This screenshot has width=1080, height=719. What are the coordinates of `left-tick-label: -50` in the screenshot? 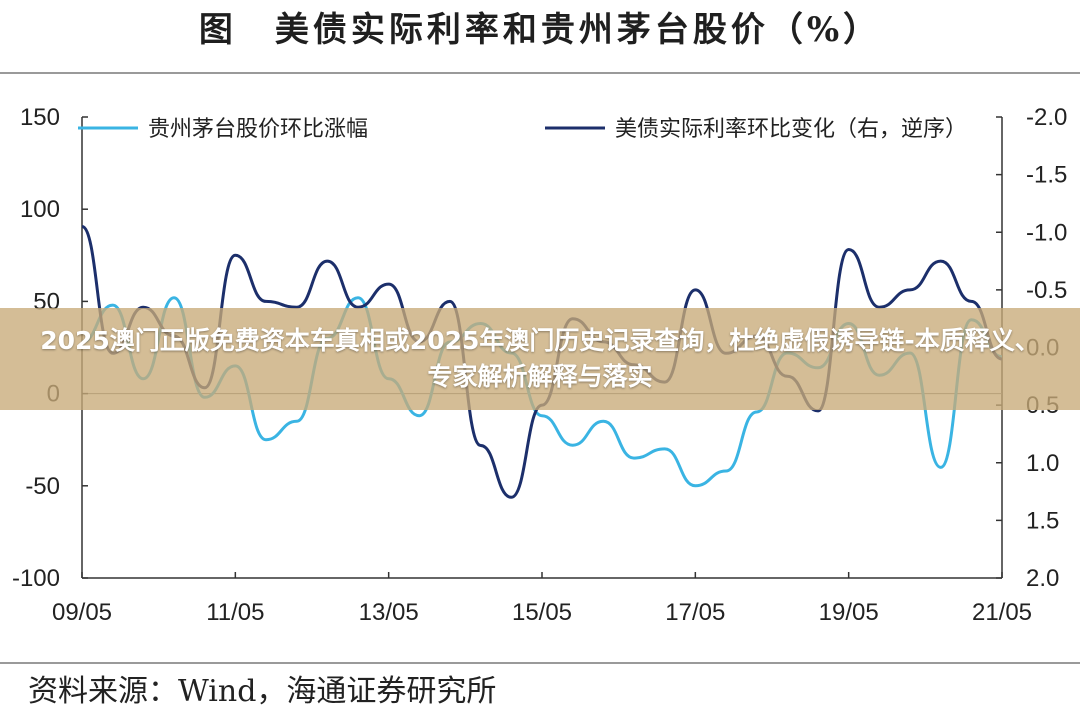 It's located at (42, 486).